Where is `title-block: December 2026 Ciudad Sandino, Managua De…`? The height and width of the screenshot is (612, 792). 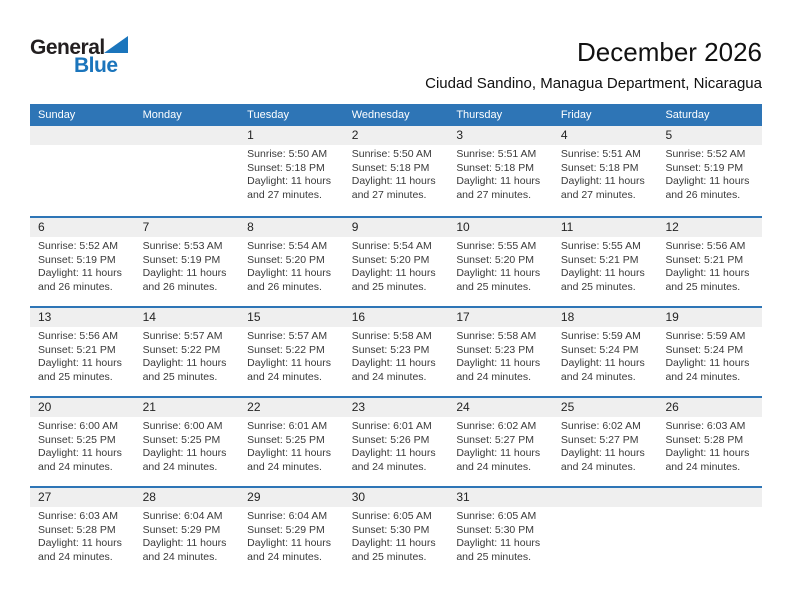
title-block: December 2026 Ciudad Sandino, Managua De… is located at coordinates (593, 63).